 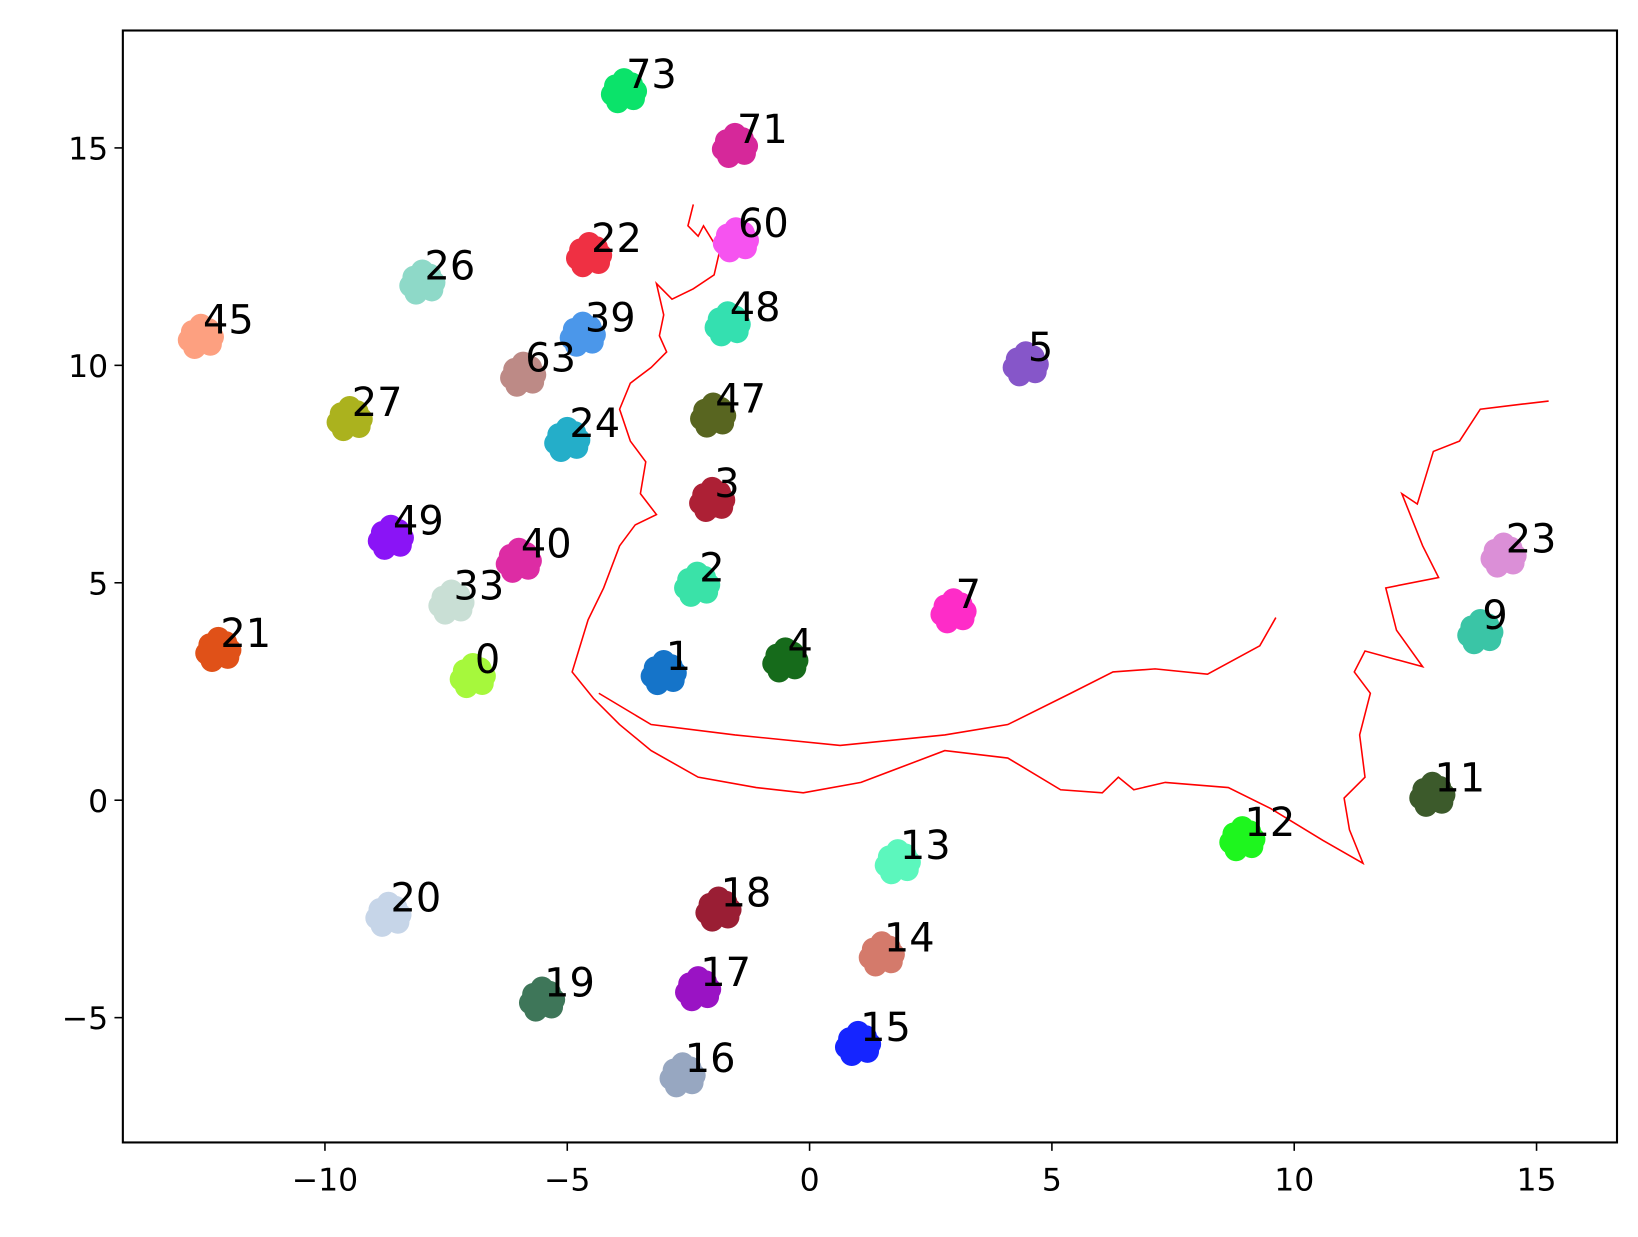 What do you see at coordinates (418, 522) in the screenshot?
I see `cluster-label: 49` at bounding box center [418, 522].